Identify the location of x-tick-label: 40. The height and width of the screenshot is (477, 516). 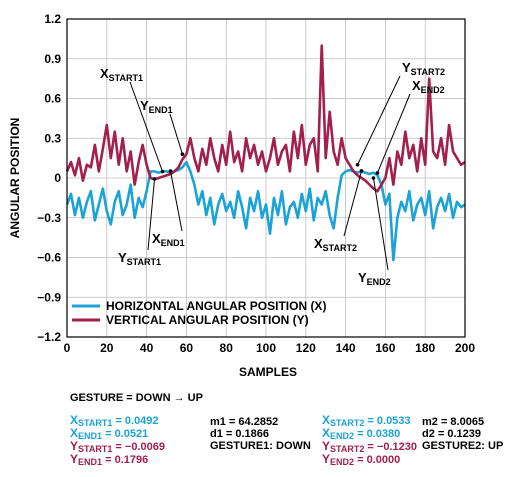
(147, 348).